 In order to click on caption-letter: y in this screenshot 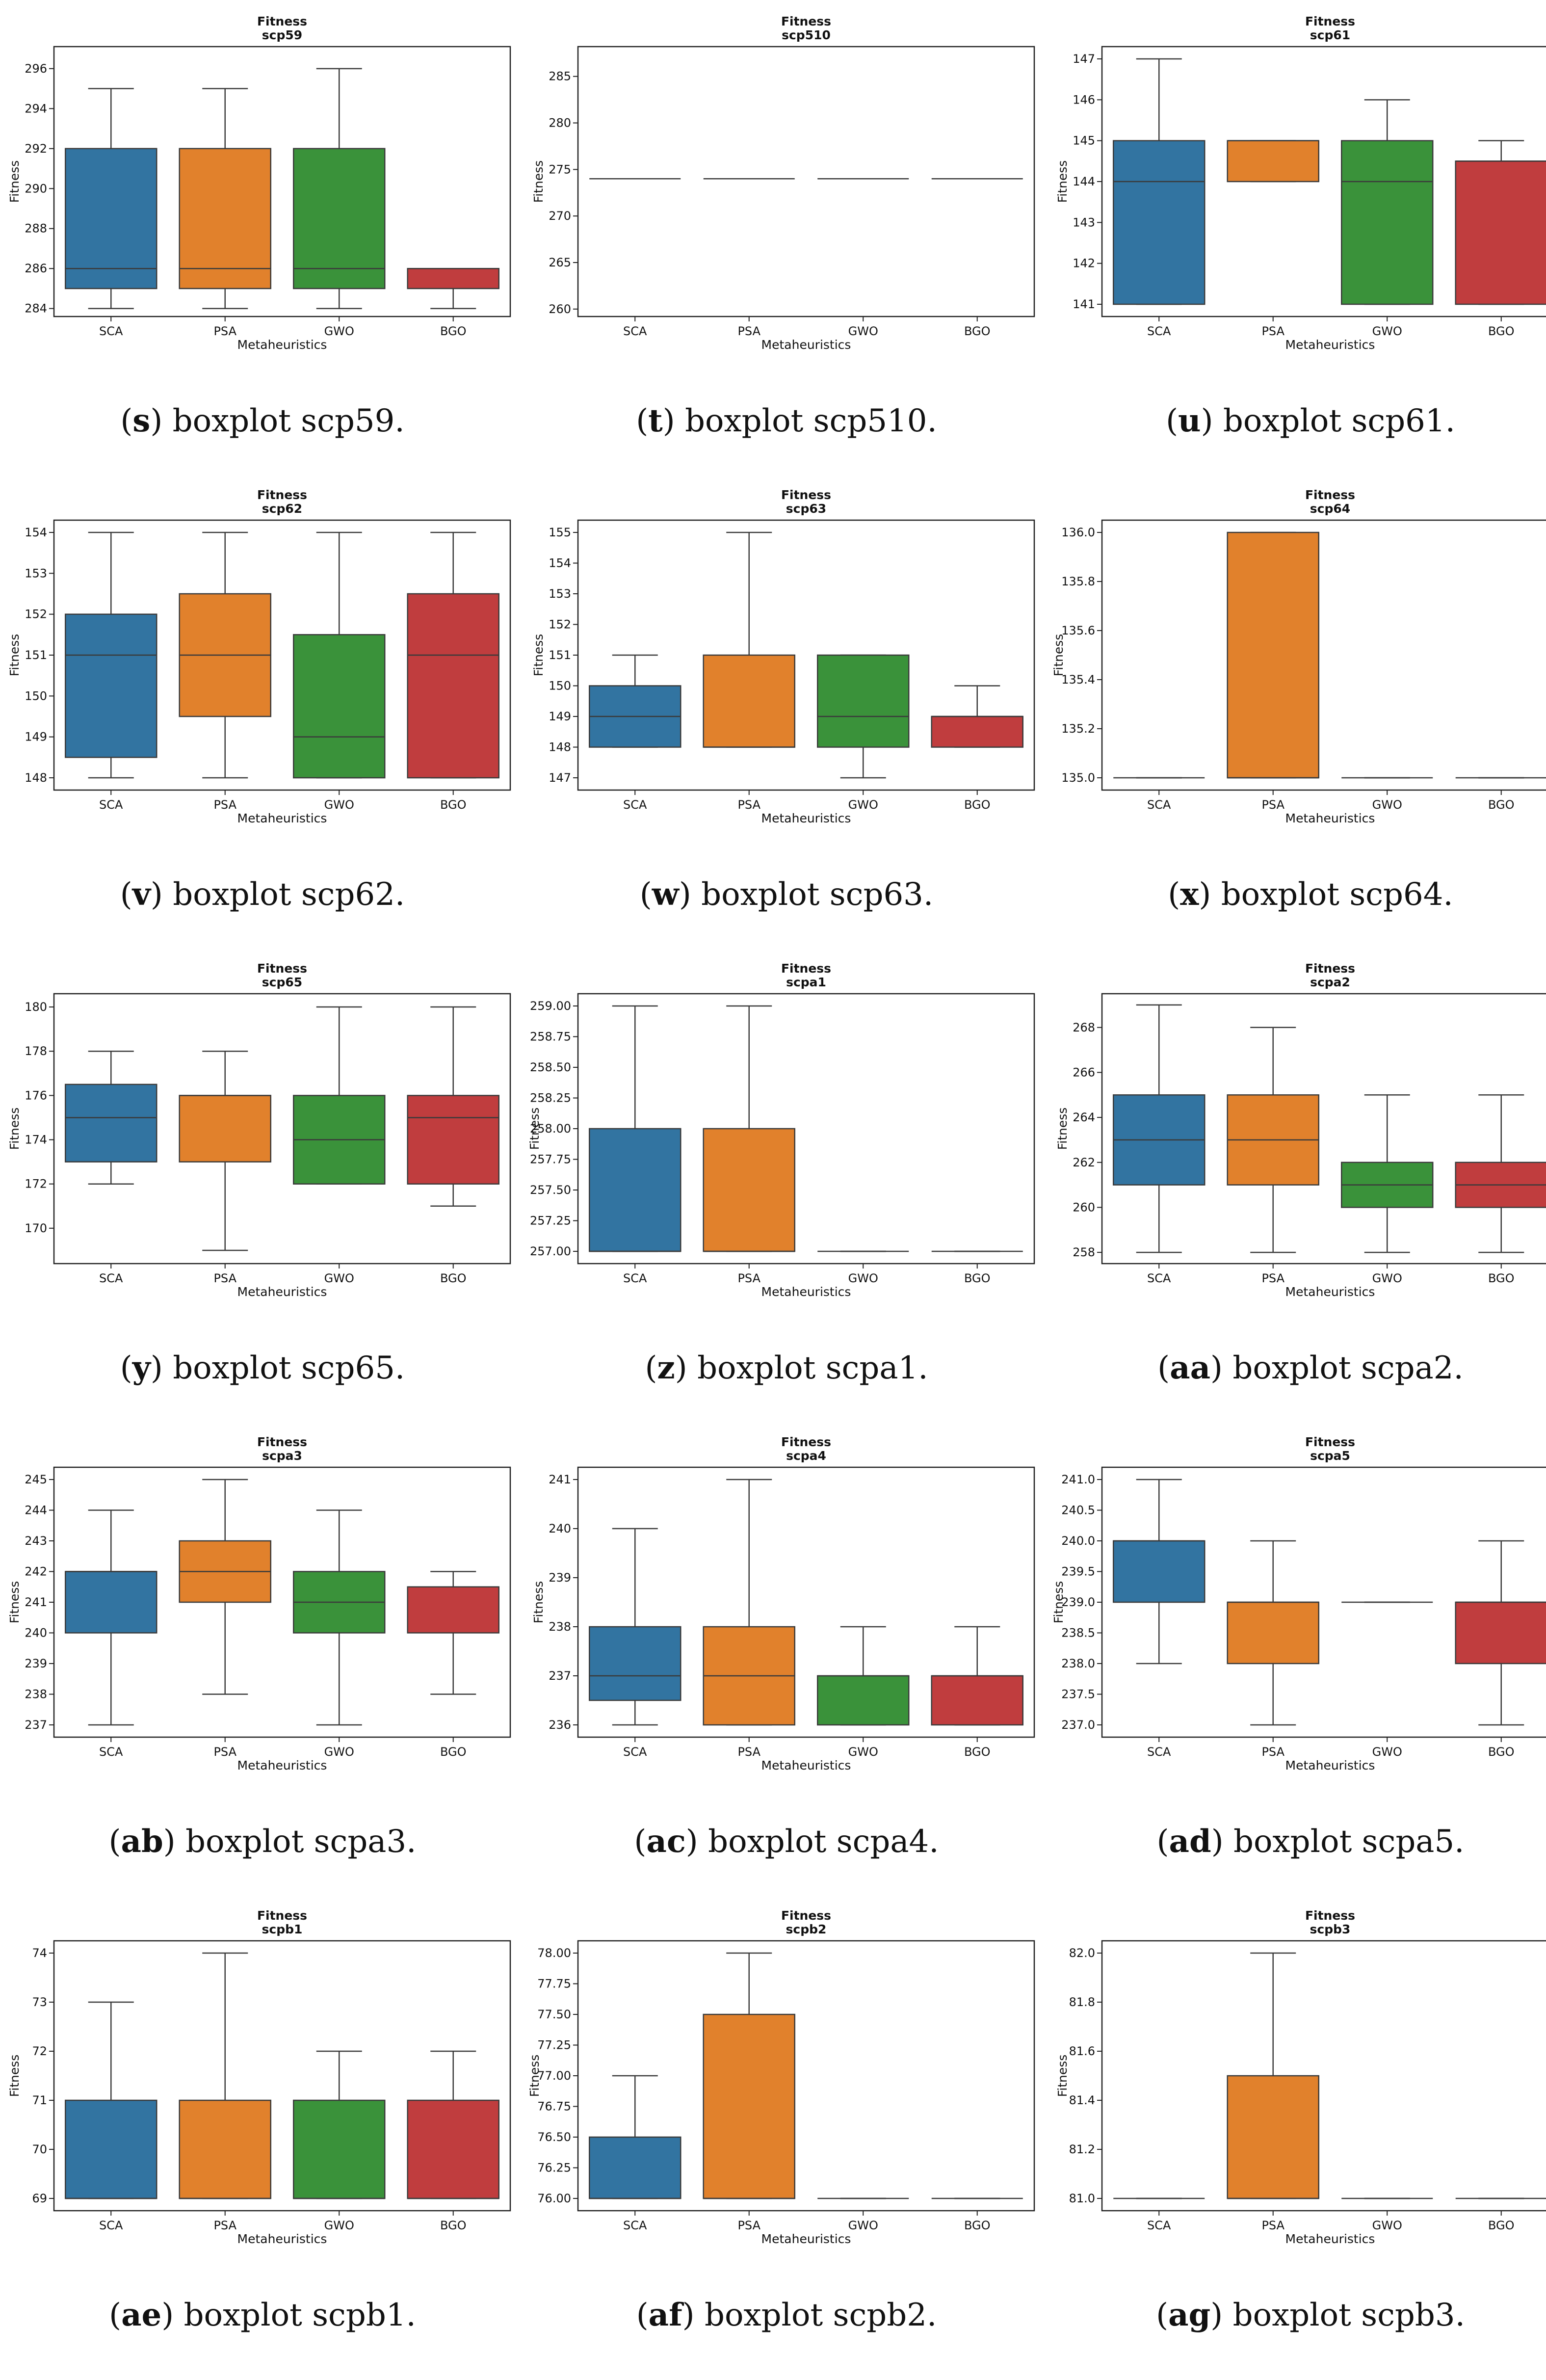, I will do `click(142, 1367)`.